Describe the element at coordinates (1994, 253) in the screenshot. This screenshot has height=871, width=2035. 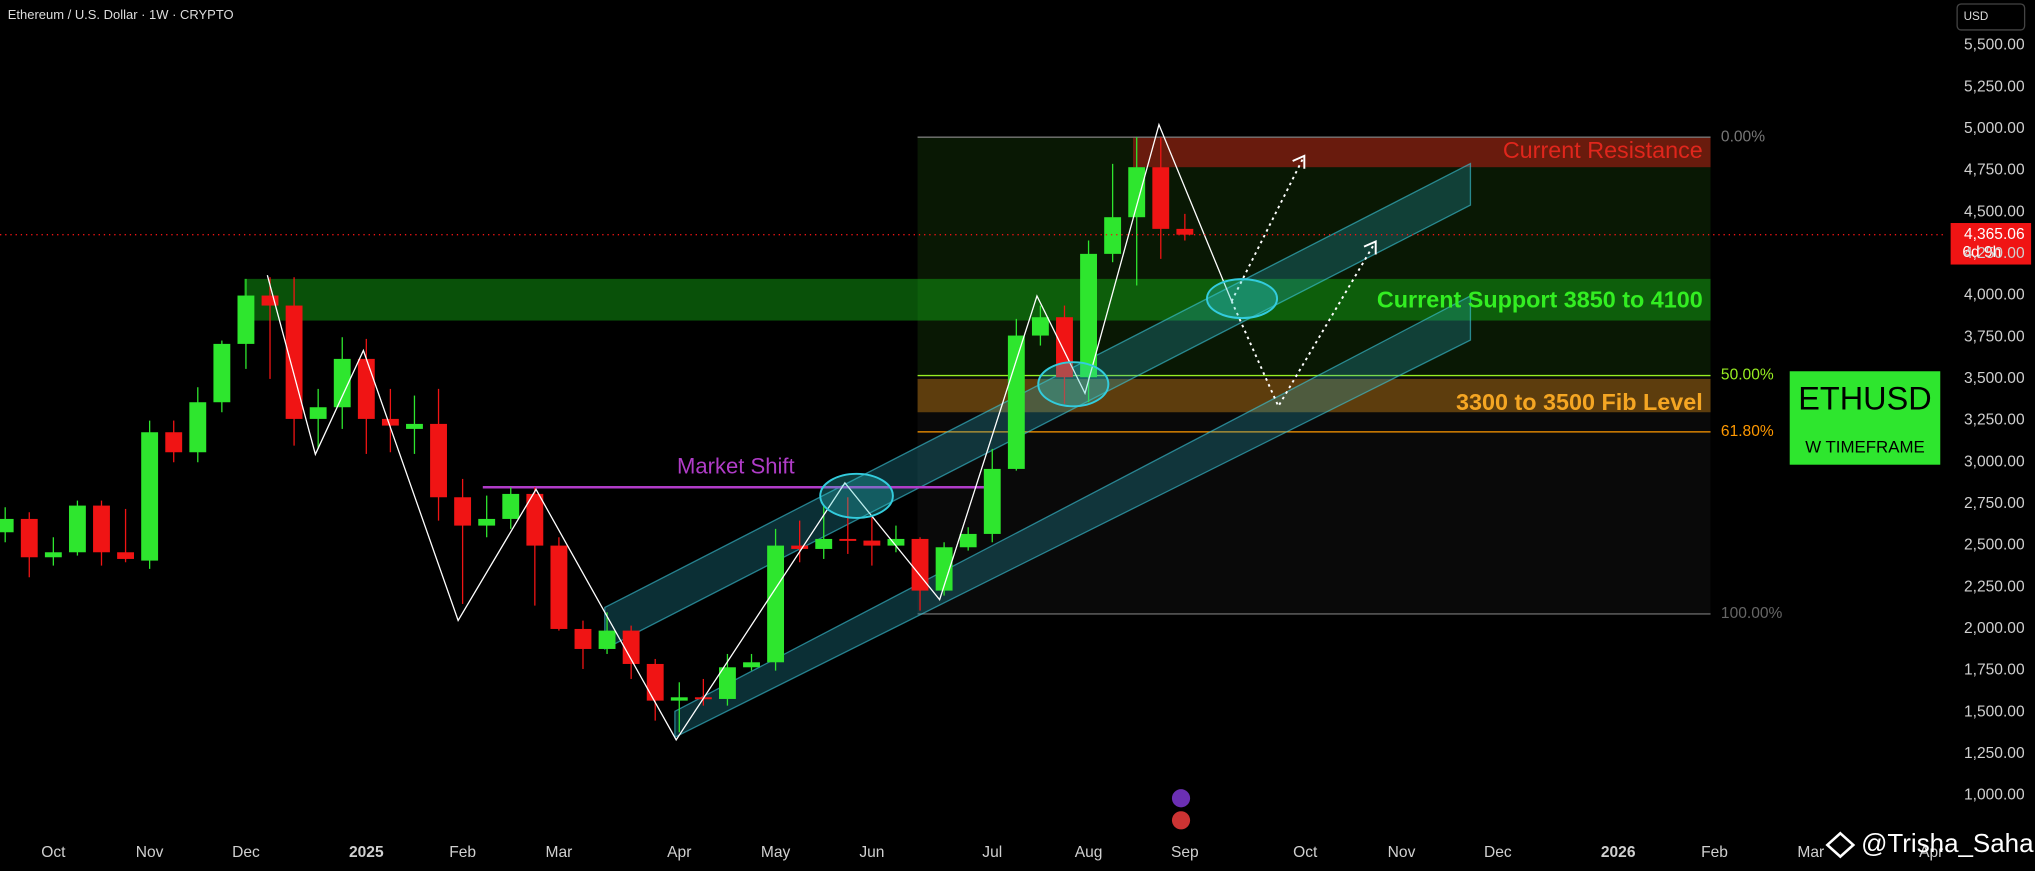
I see `y-tick-label: 4,250.00` at that location.